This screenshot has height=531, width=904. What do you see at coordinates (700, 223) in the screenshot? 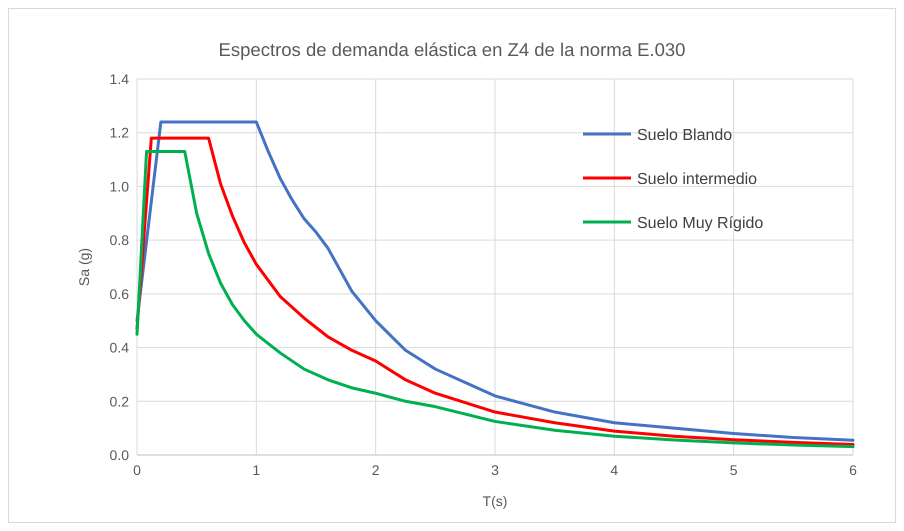
I see `legend-label: Suelo Muy Rígido` at bounding box center [700, 223].